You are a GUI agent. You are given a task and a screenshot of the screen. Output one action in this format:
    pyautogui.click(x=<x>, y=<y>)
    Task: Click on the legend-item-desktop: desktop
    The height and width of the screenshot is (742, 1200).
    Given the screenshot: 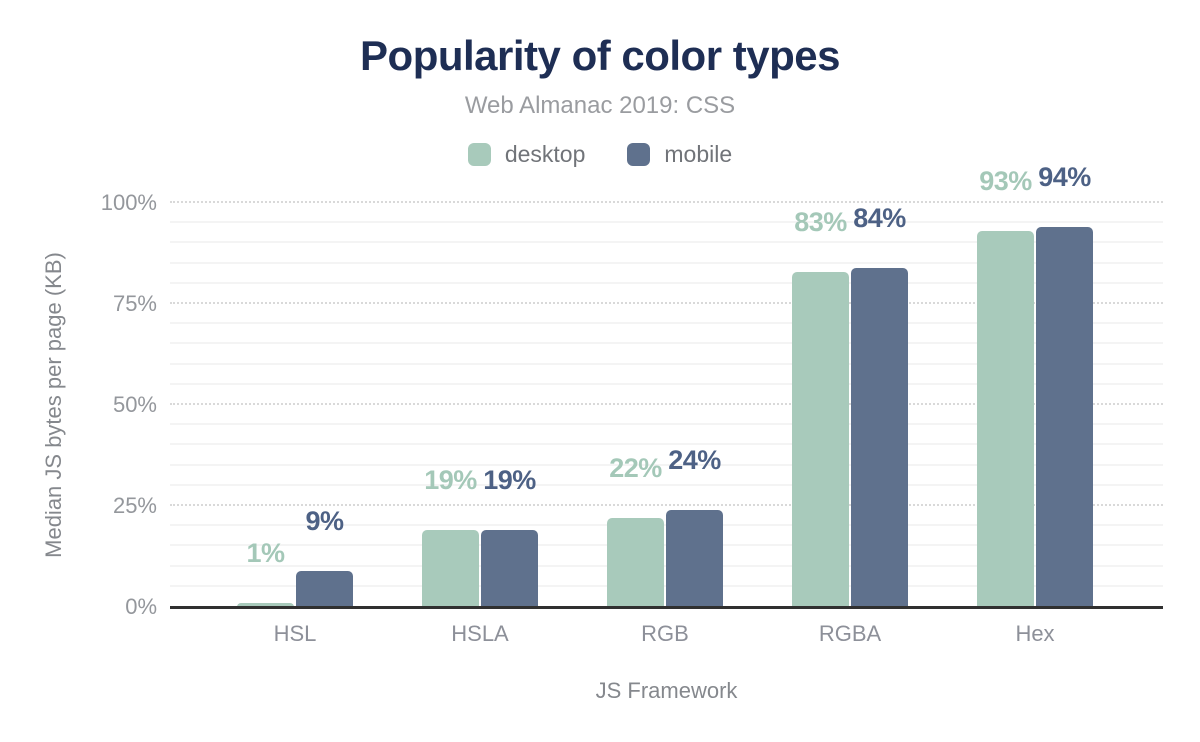 What is the action you would take?
    pyautogui.click(x=526, y=154)
    